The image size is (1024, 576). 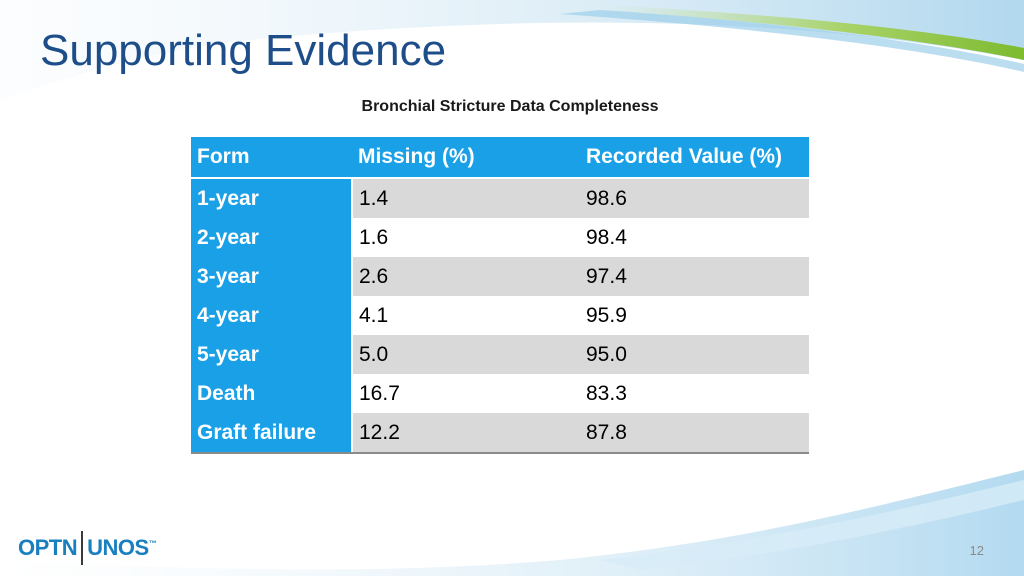 I want to click on table-row: 1-year 1.4 98.6, so click(x=500, y=198).